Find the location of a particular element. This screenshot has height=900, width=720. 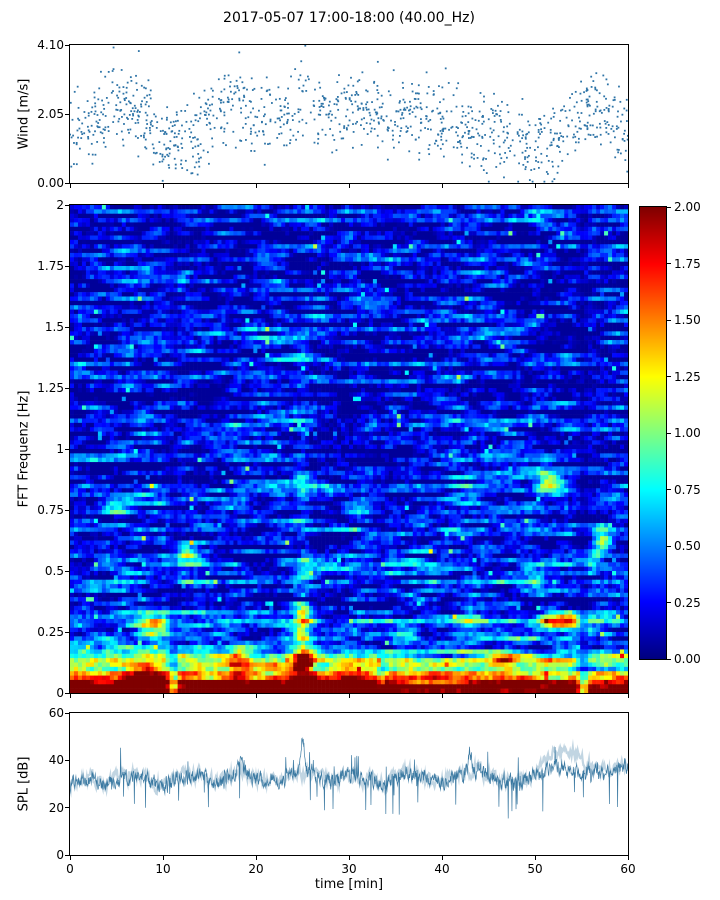

x-axis-label: time [min] is located at coordinates (349, 884).